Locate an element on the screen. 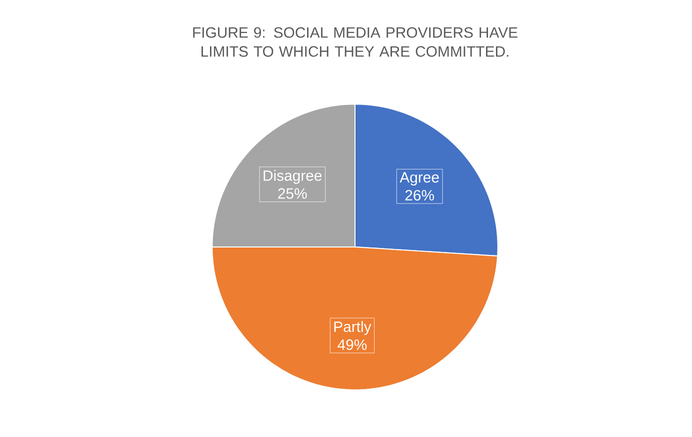 Image resolution: width=692 pixels, height=437 pixels. data-label: 26% is located at coordinates (419, 195).